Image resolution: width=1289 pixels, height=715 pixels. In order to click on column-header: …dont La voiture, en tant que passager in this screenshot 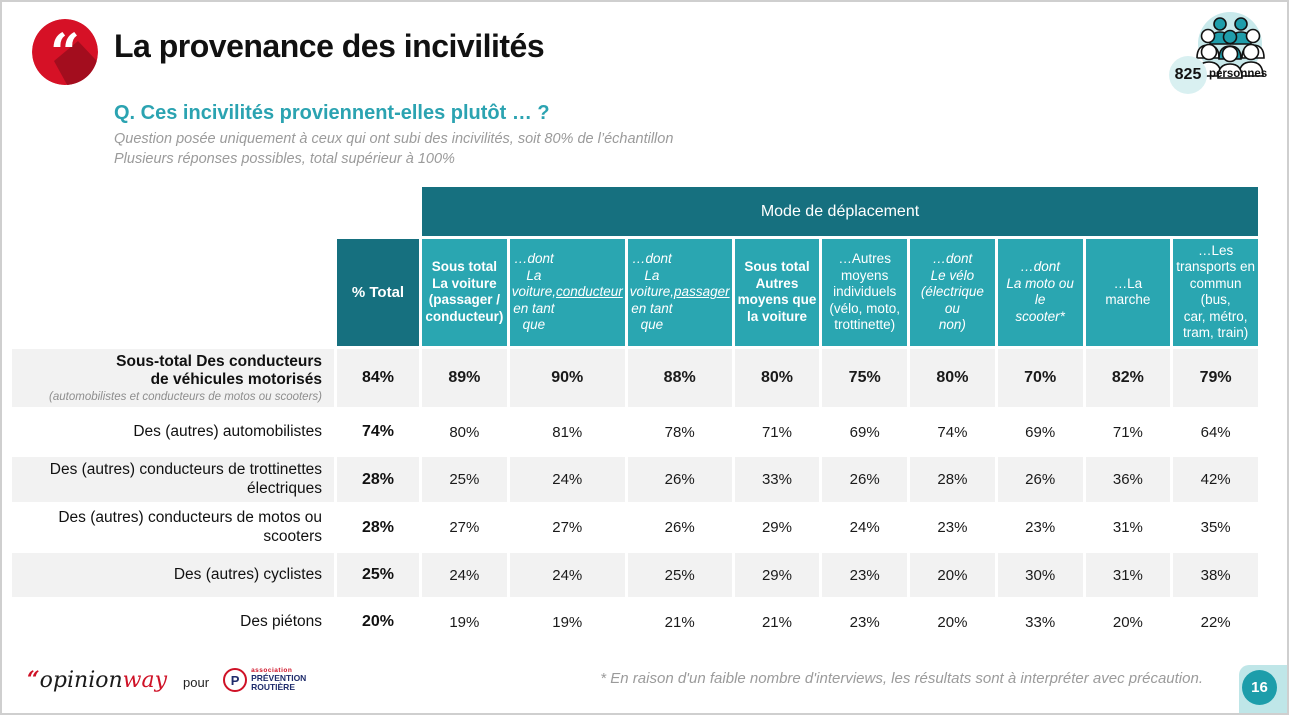, I will do `click(679, 292)`.